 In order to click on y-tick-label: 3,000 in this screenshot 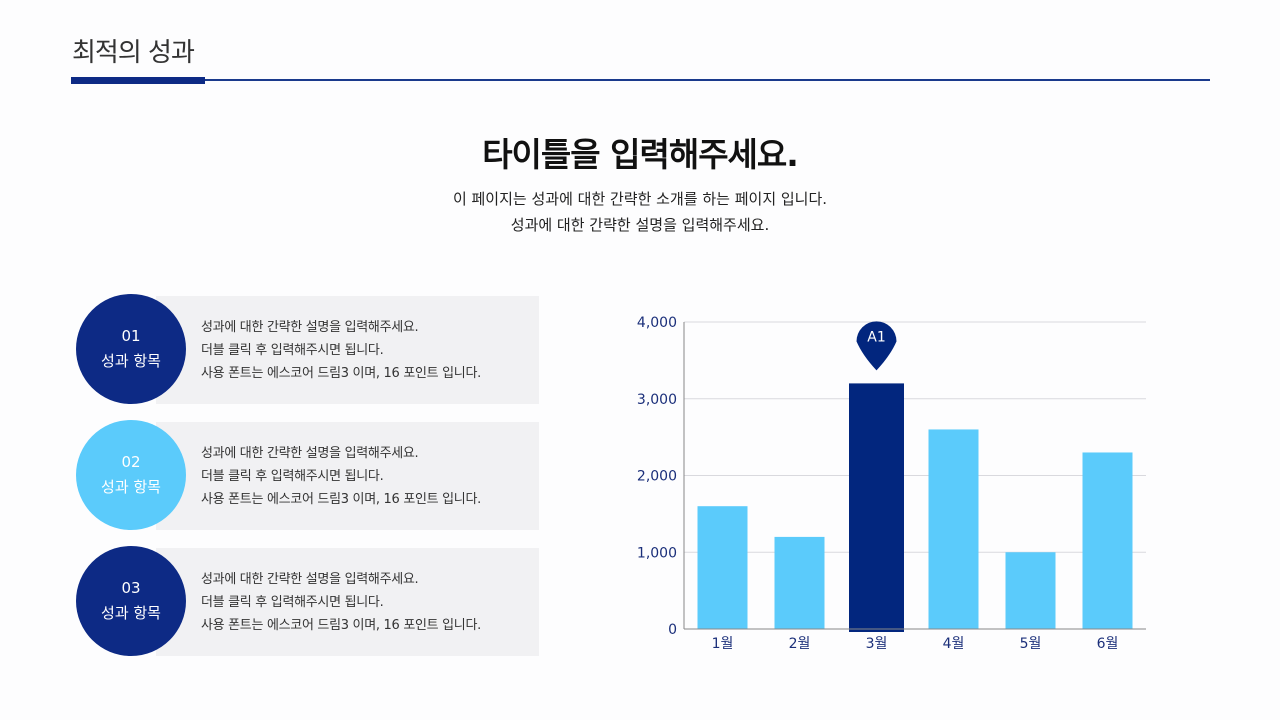, I will do `click(657, 400)`.